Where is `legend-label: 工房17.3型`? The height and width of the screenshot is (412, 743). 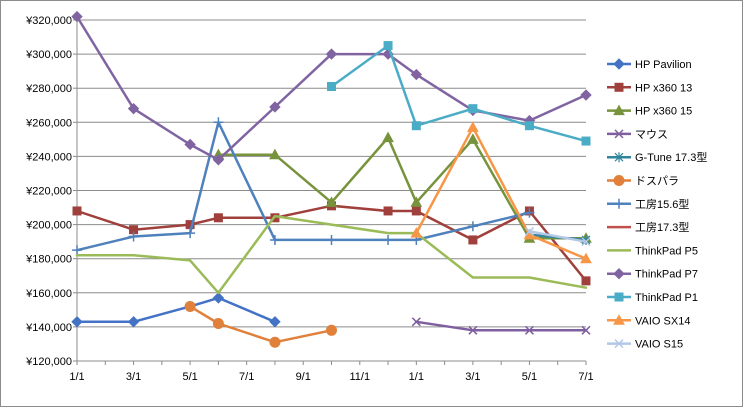
legend-label: 工房17.3型 is located at coordinates (662, 227).